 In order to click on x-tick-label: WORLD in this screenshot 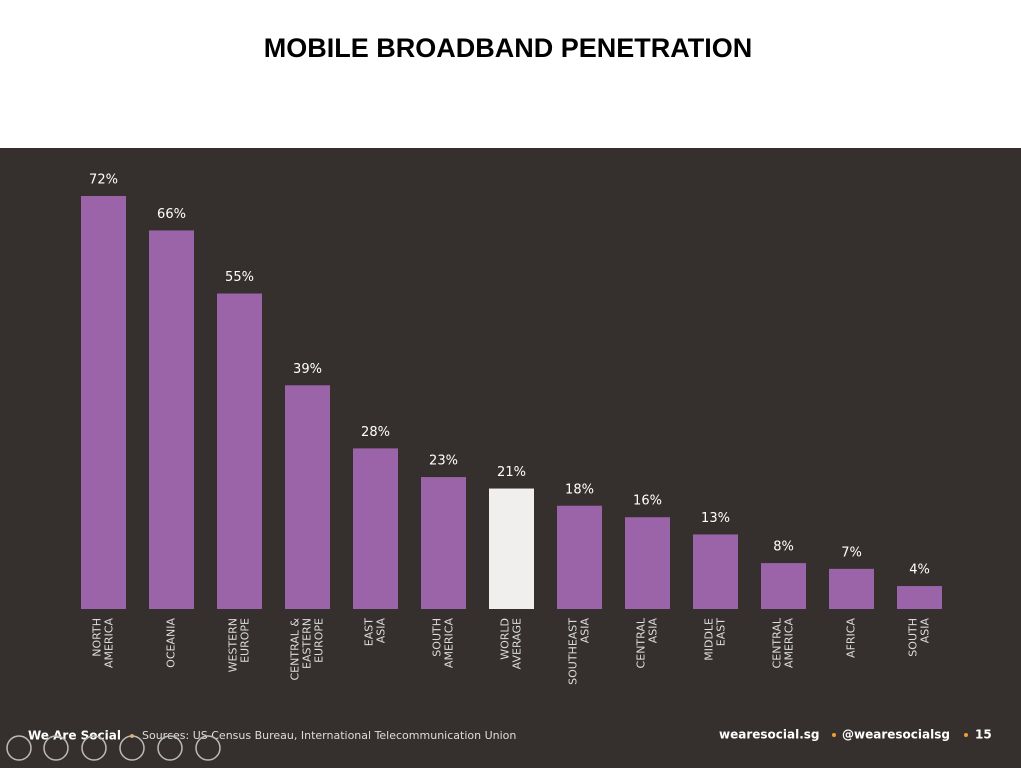, I will do `click(505, 639)`.